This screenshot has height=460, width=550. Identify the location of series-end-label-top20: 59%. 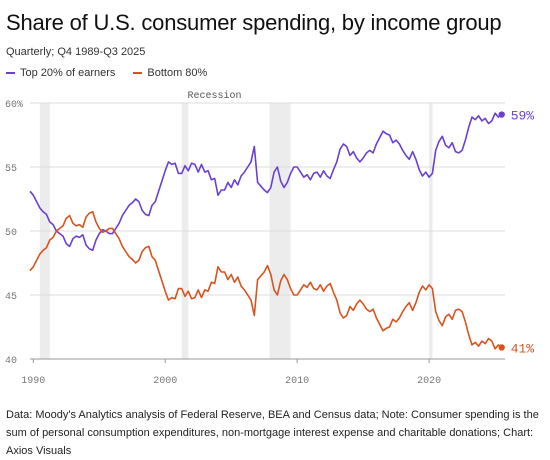
(523, 116).